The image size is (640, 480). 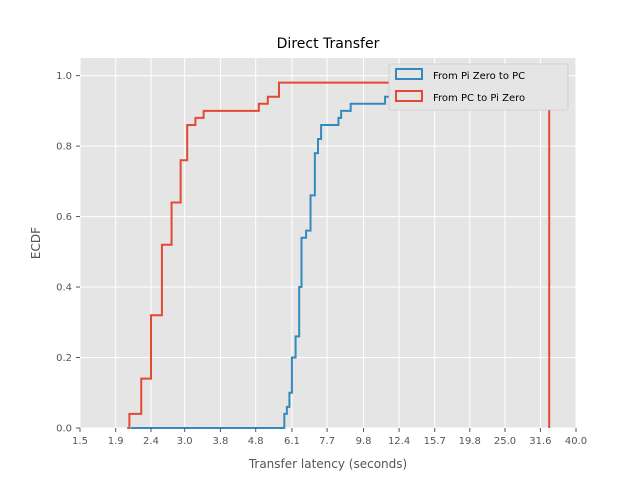 I want to click on x-tick-label: 40.0, so click(x=576, y=441).